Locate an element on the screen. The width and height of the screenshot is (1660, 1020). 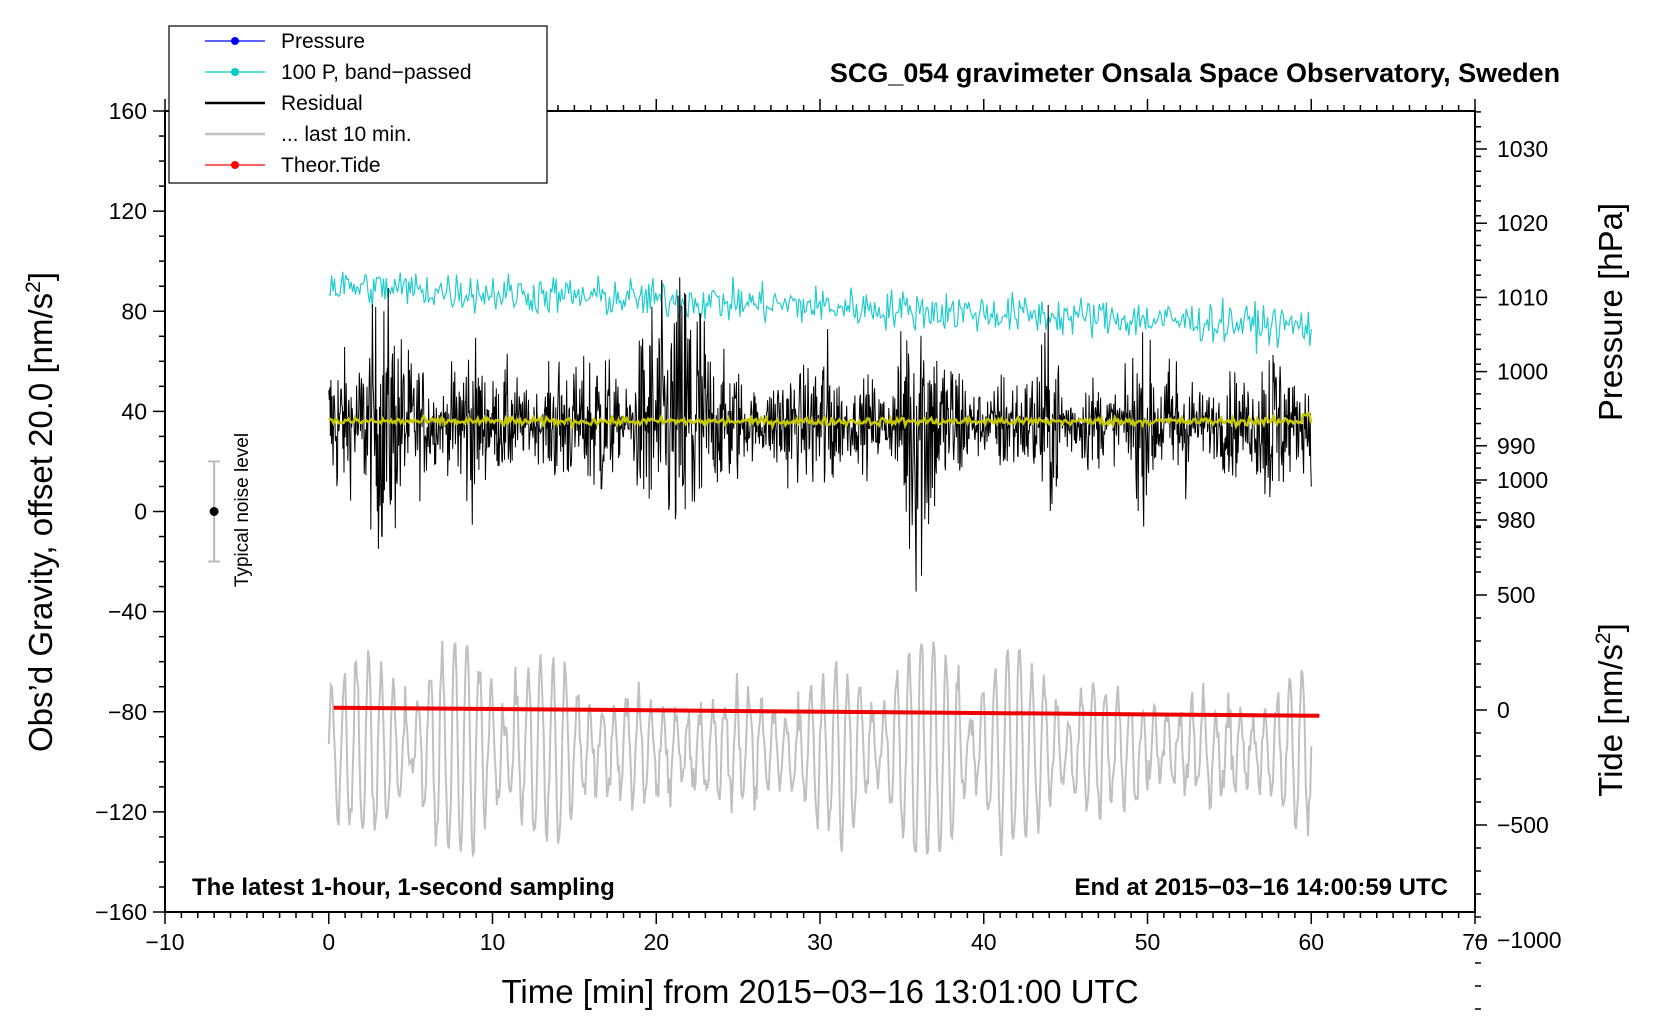
y-tick-label: 120 is located at coordinates (128, 211).